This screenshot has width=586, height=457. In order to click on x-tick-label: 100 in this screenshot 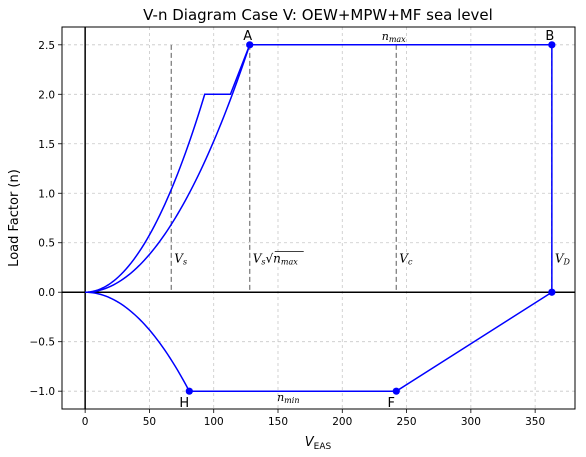, I will do `click(214, 422)`.